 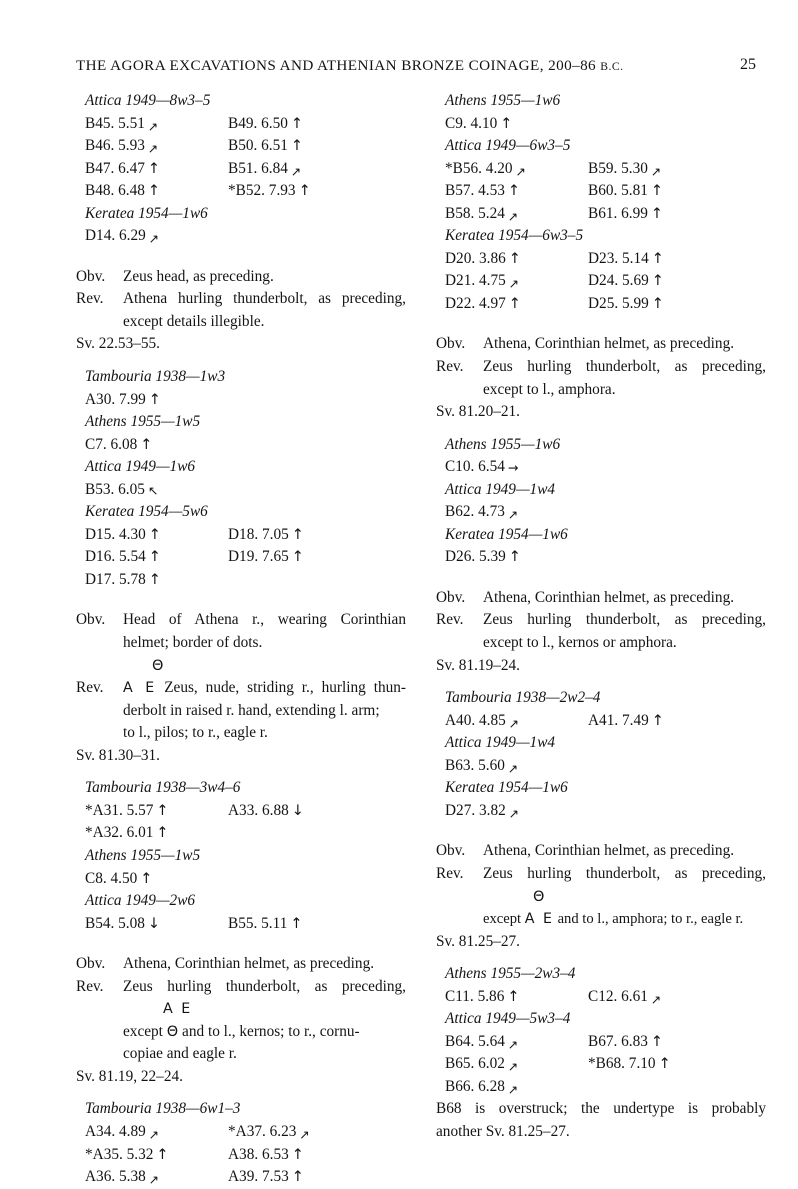 What do you see at coordinates (626, 1041) in the screenshot?
I see `catalog-entry: B67. 6.83 ↑` at bounding box center [626, 1041].